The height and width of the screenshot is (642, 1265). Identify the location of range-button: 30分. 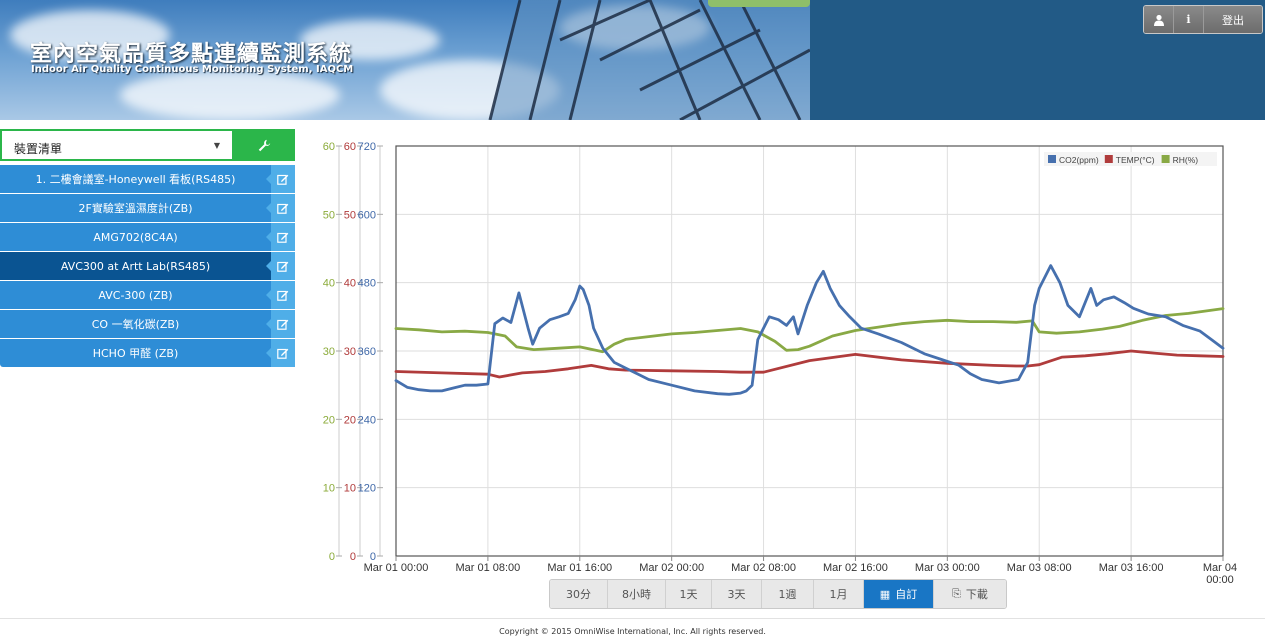
(579, 594).